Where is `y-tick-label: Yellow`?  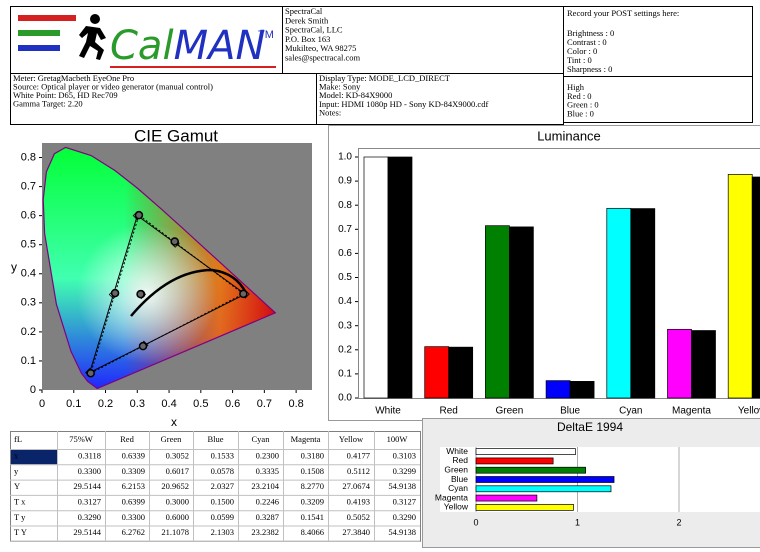
y-tick-label: Yellow is located at coordinates (456, 507).